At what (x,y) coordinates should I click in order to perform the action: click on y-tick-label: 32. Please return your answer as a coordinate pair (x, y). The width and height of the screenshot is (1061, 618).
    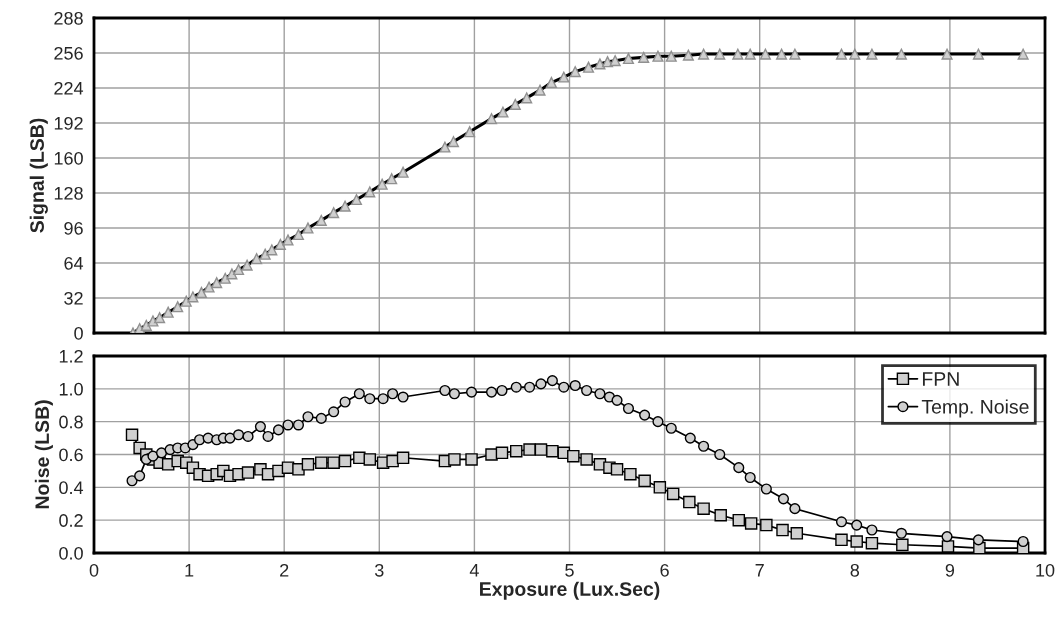
    Looking at the image, I should click on (73, 298).